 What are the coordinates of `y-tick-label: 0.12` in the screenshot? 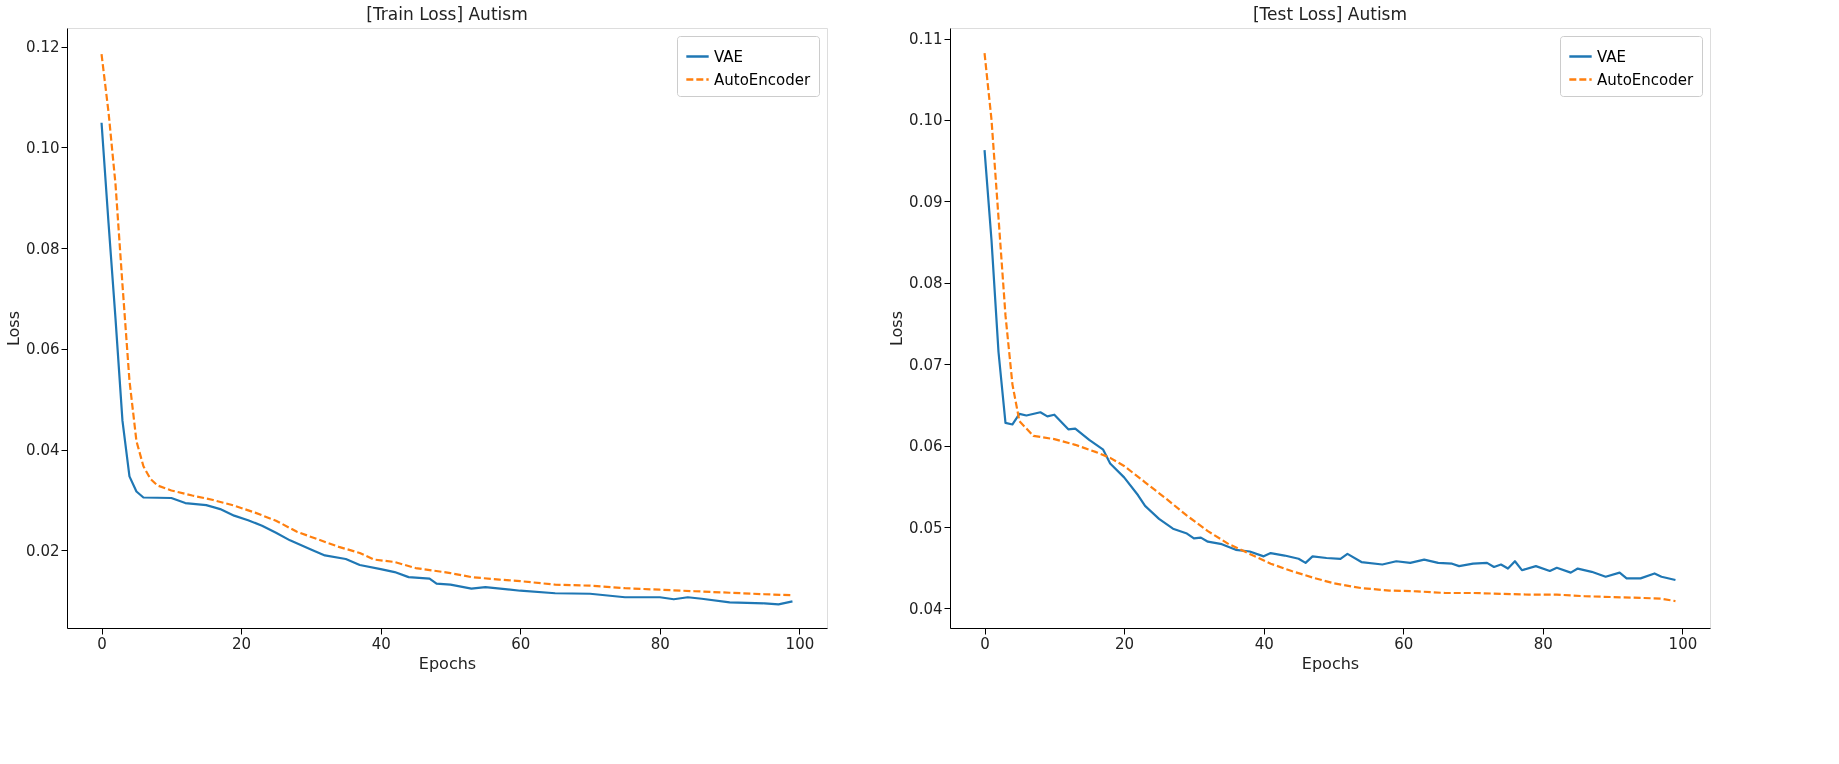 It's located at (43, 47).